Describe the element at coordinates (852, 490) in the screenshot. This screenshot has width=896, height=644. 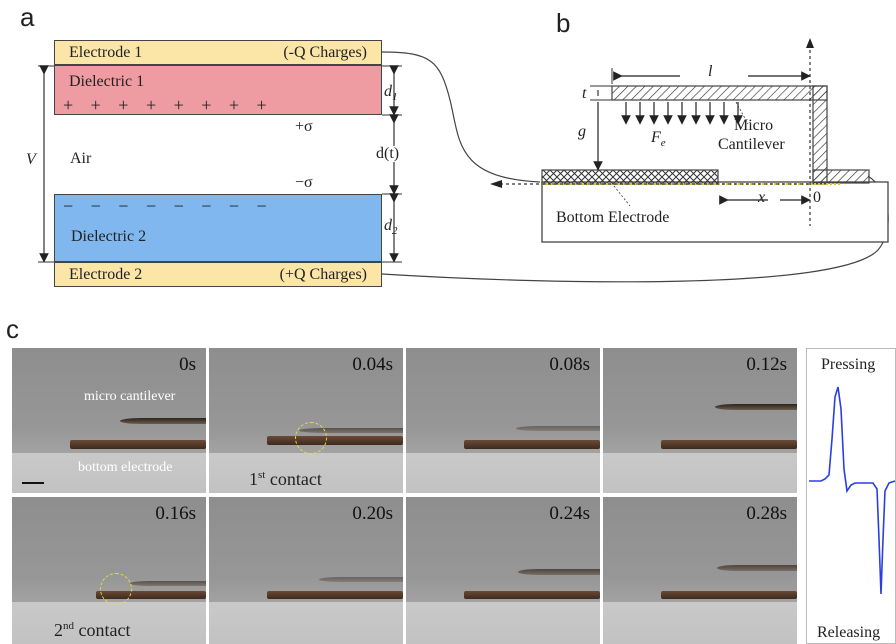
I see `signal-trace` at that location.